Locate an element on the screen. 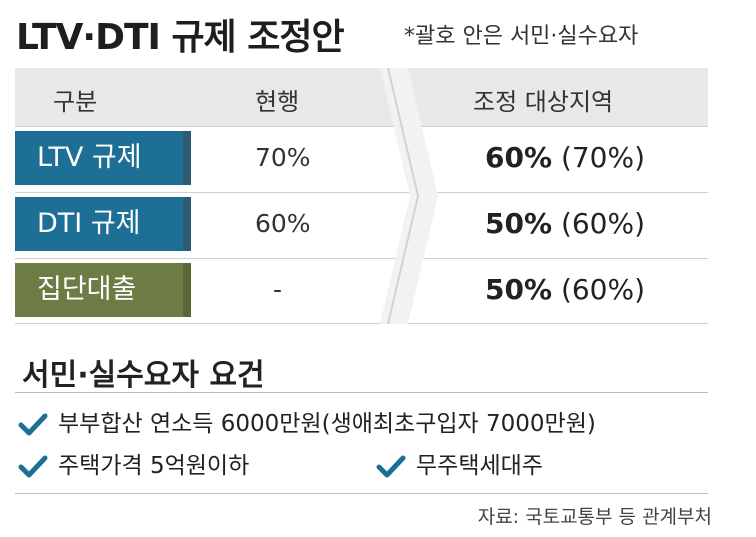 The image size is (756, 537). arrow-divider-icon is located at coordinates (409, 196).